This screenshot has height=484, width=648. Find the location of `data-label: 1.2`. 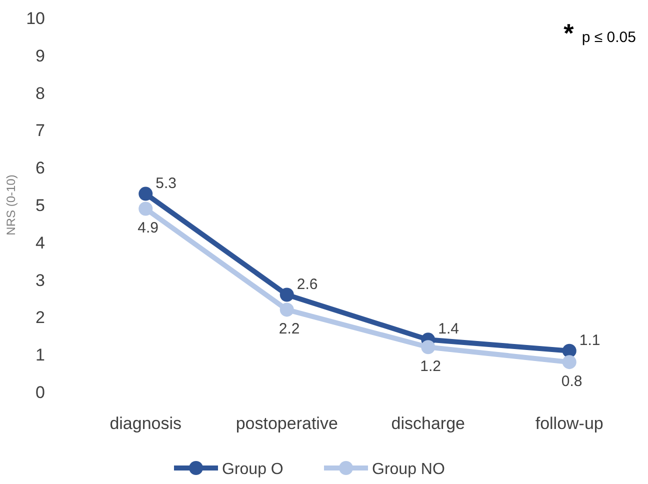

data-label: 1.2 is located at coordinates (430, 367).